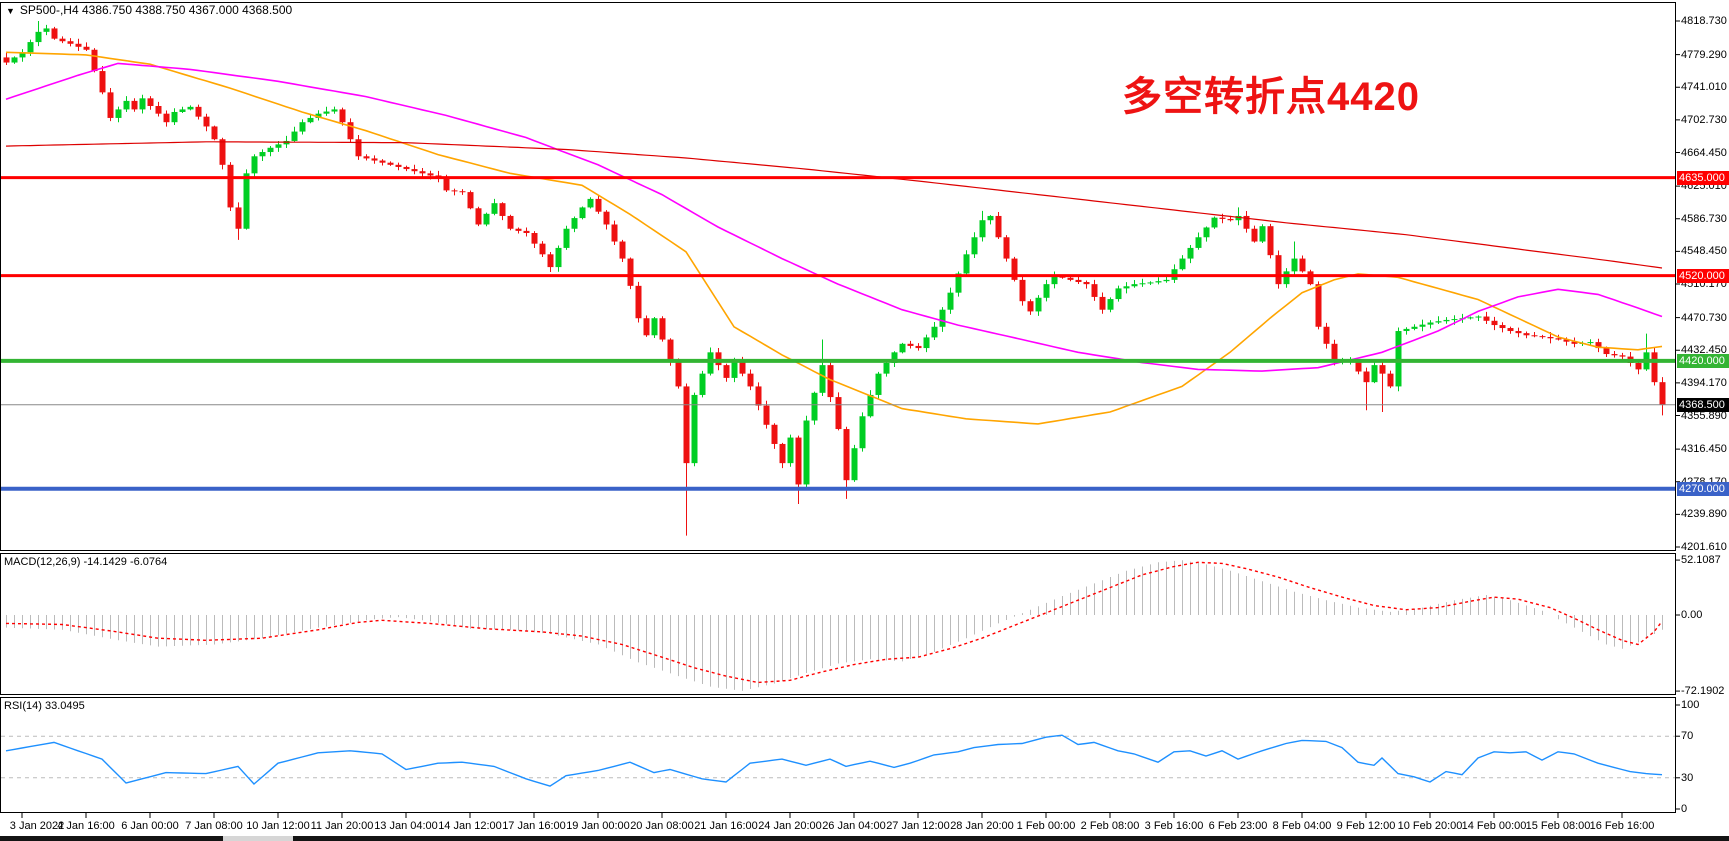 The image size is (1729, 841). What do you see at coordinates (1622, 826) in the screenshot?
I see `date-axis-label: 16 Feb 16:00` at bounding box center [1622, 826].